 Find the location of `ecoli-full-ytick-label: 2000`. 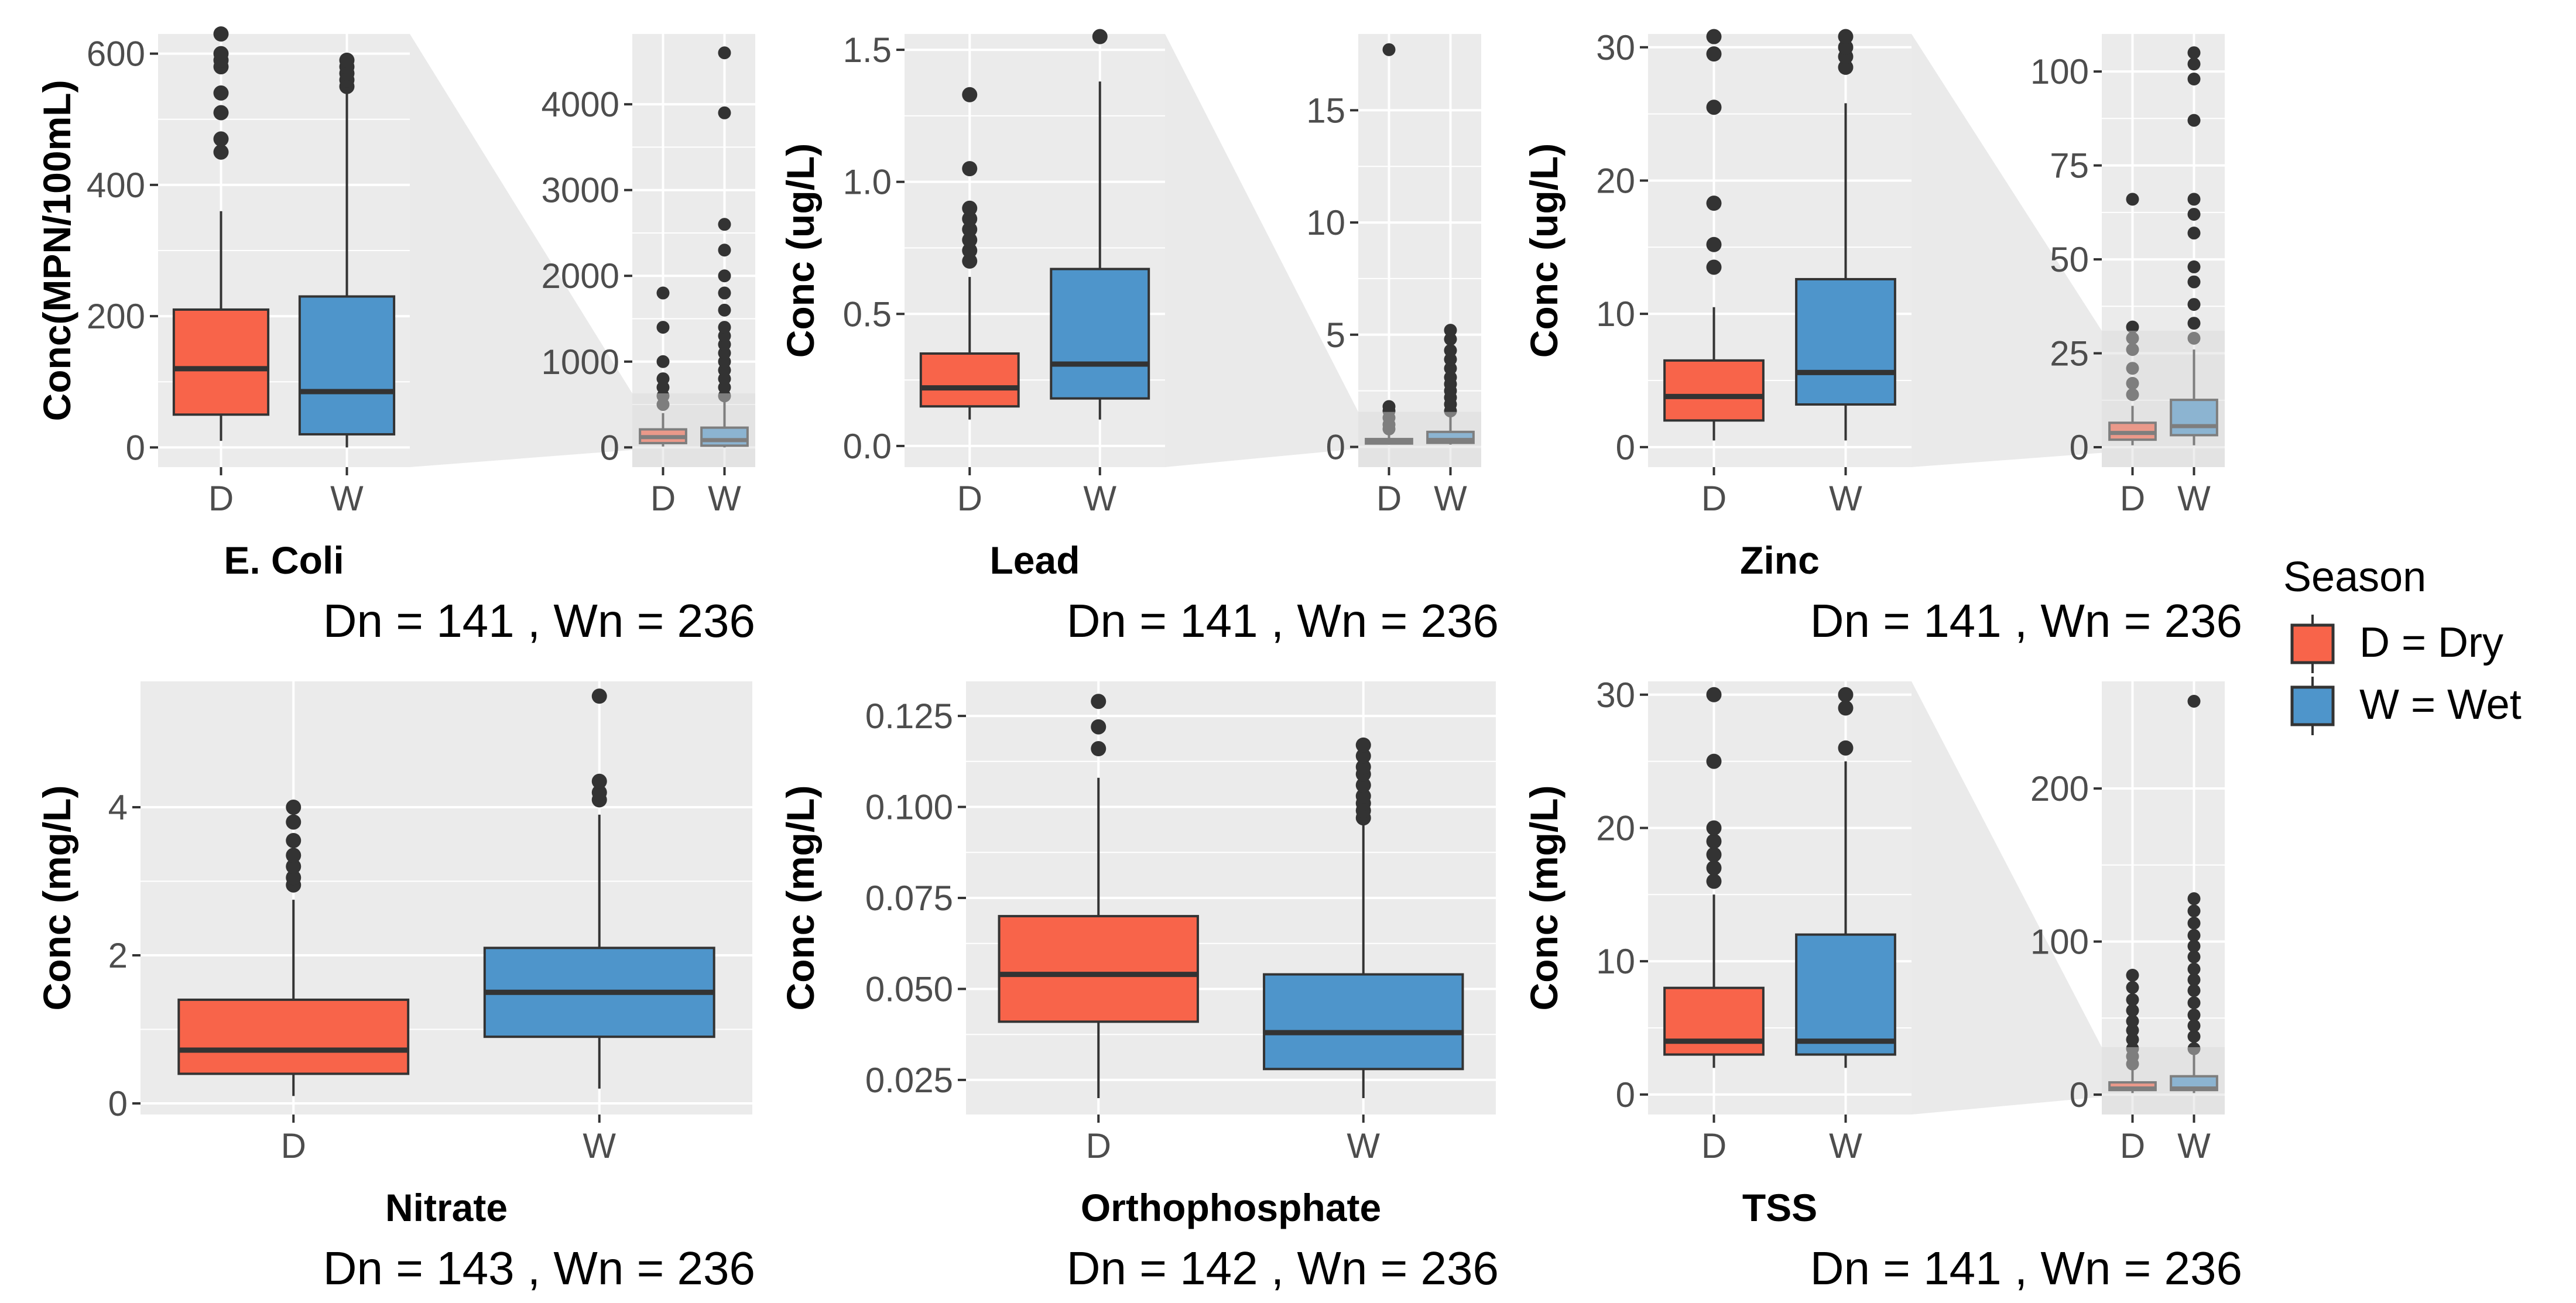

ecoli-full-ytick-label: 2000 is located at coordinates (580, 276).